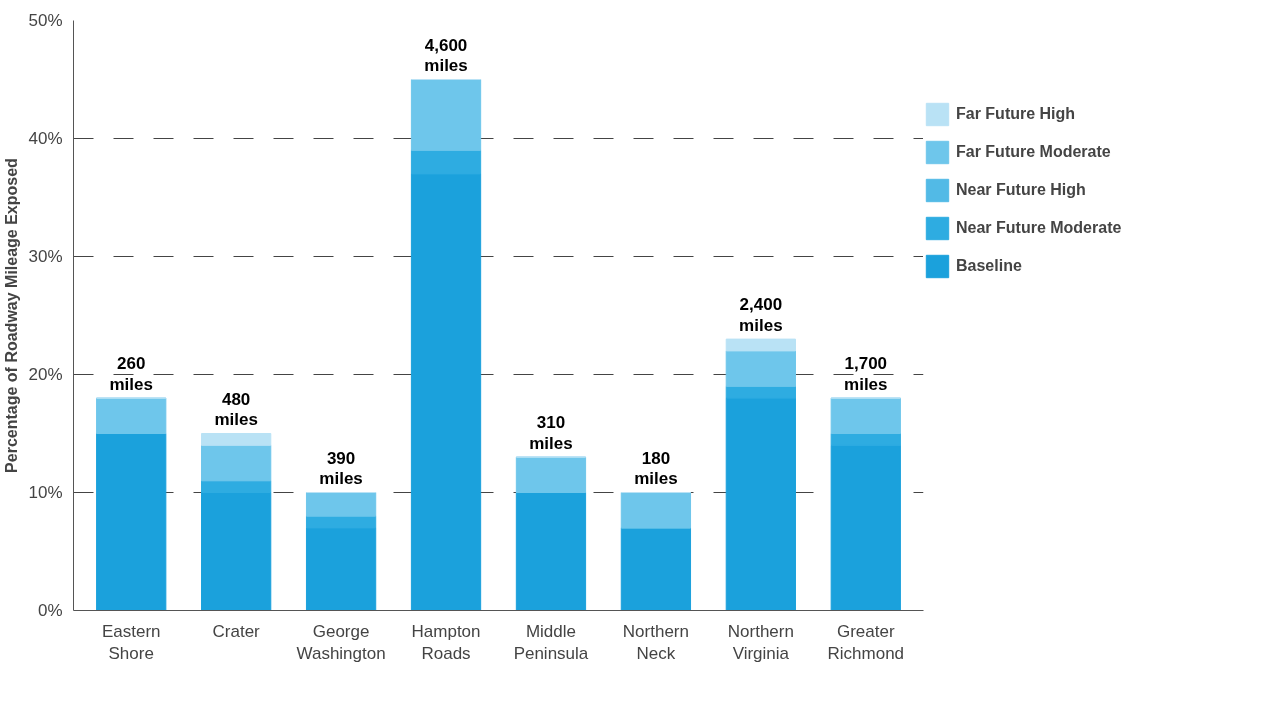 This screenshot has height=707, width=1277. I want to click on y-tick-label: 30%, so click(45, 256).